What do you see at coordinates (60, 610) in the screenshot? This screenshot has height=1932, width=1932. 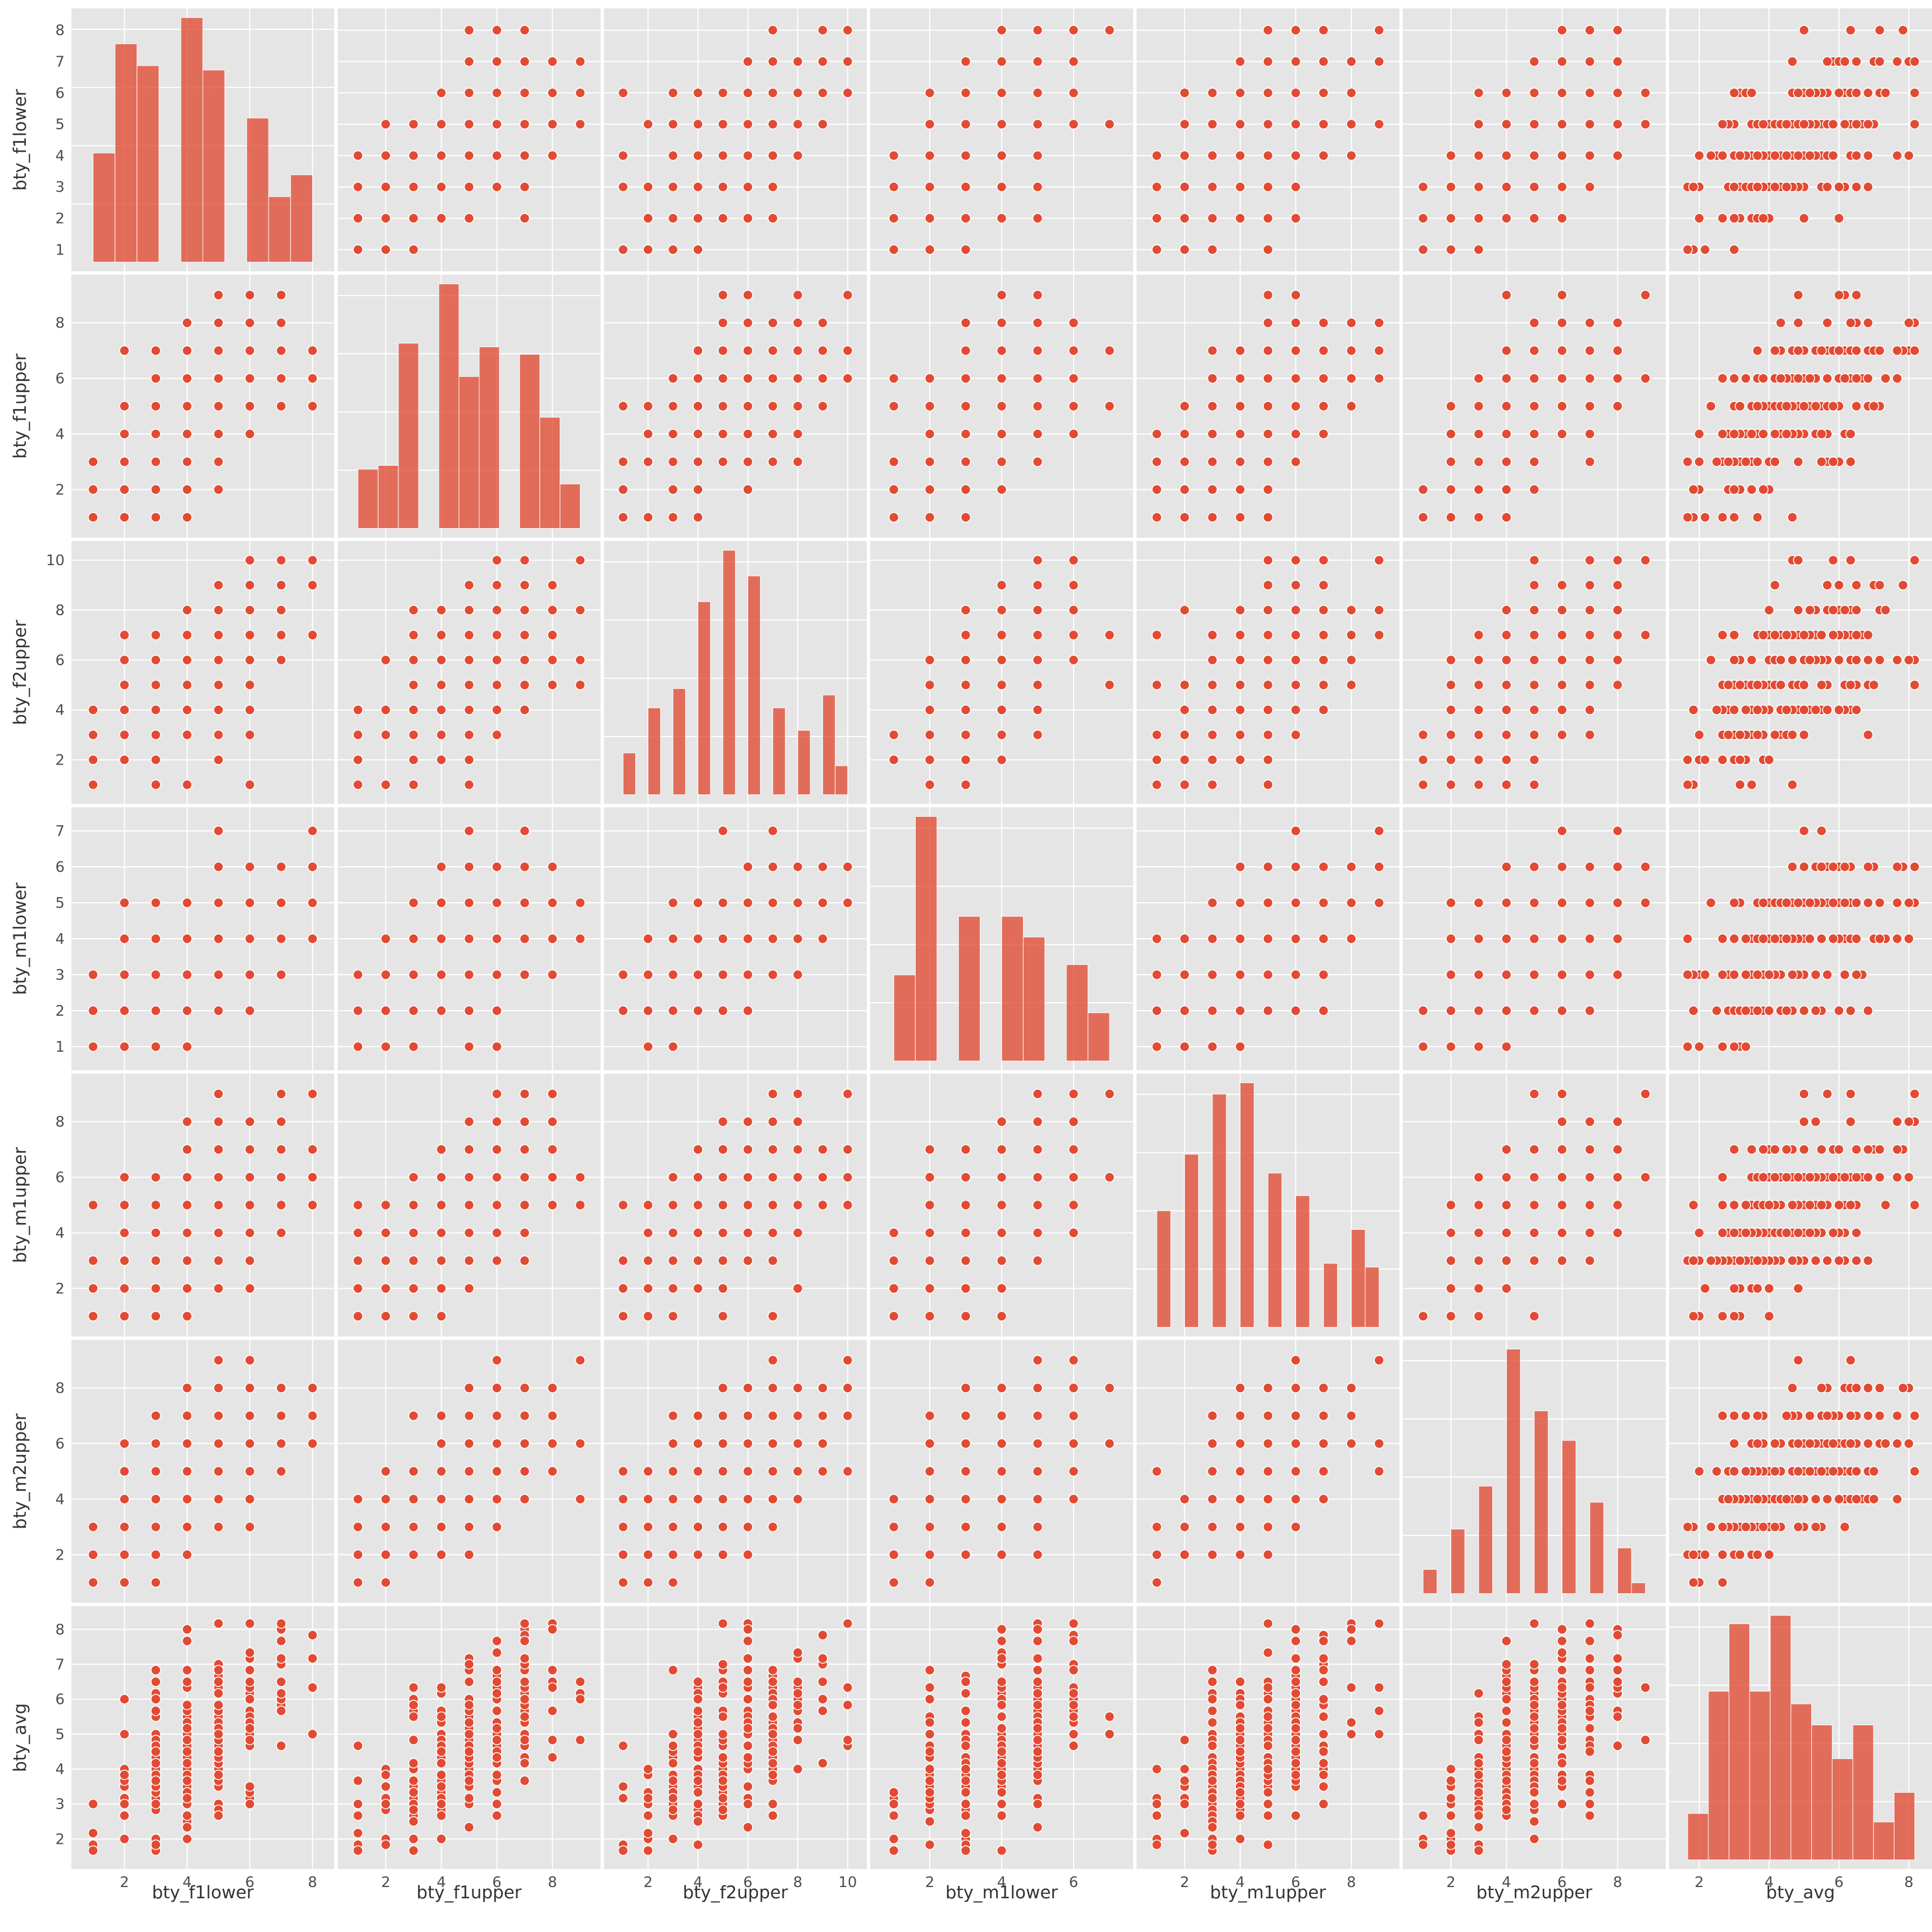 I see `y-tick-label: 8` at bounding box center [60, 610].